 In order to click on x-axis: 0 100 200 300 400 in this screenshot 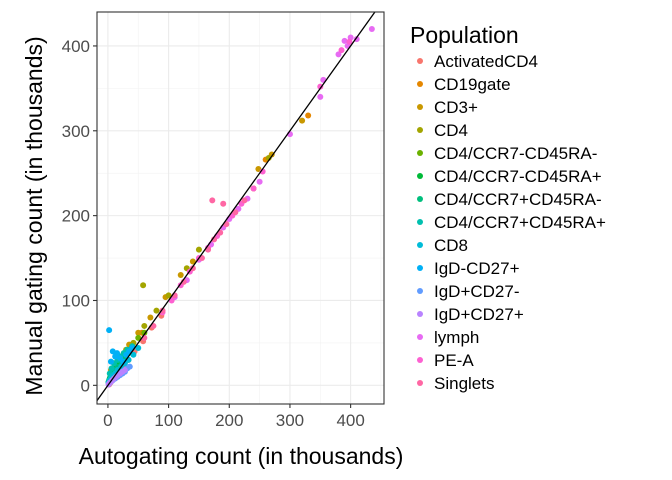, I will do `click(234, 417)`.